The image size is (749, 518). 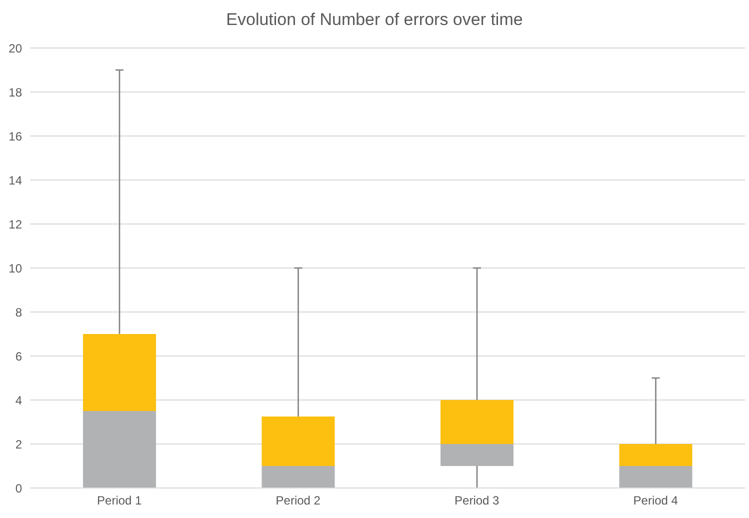 I want to click on y-tick-label: 14, so click(x=15, y=180).